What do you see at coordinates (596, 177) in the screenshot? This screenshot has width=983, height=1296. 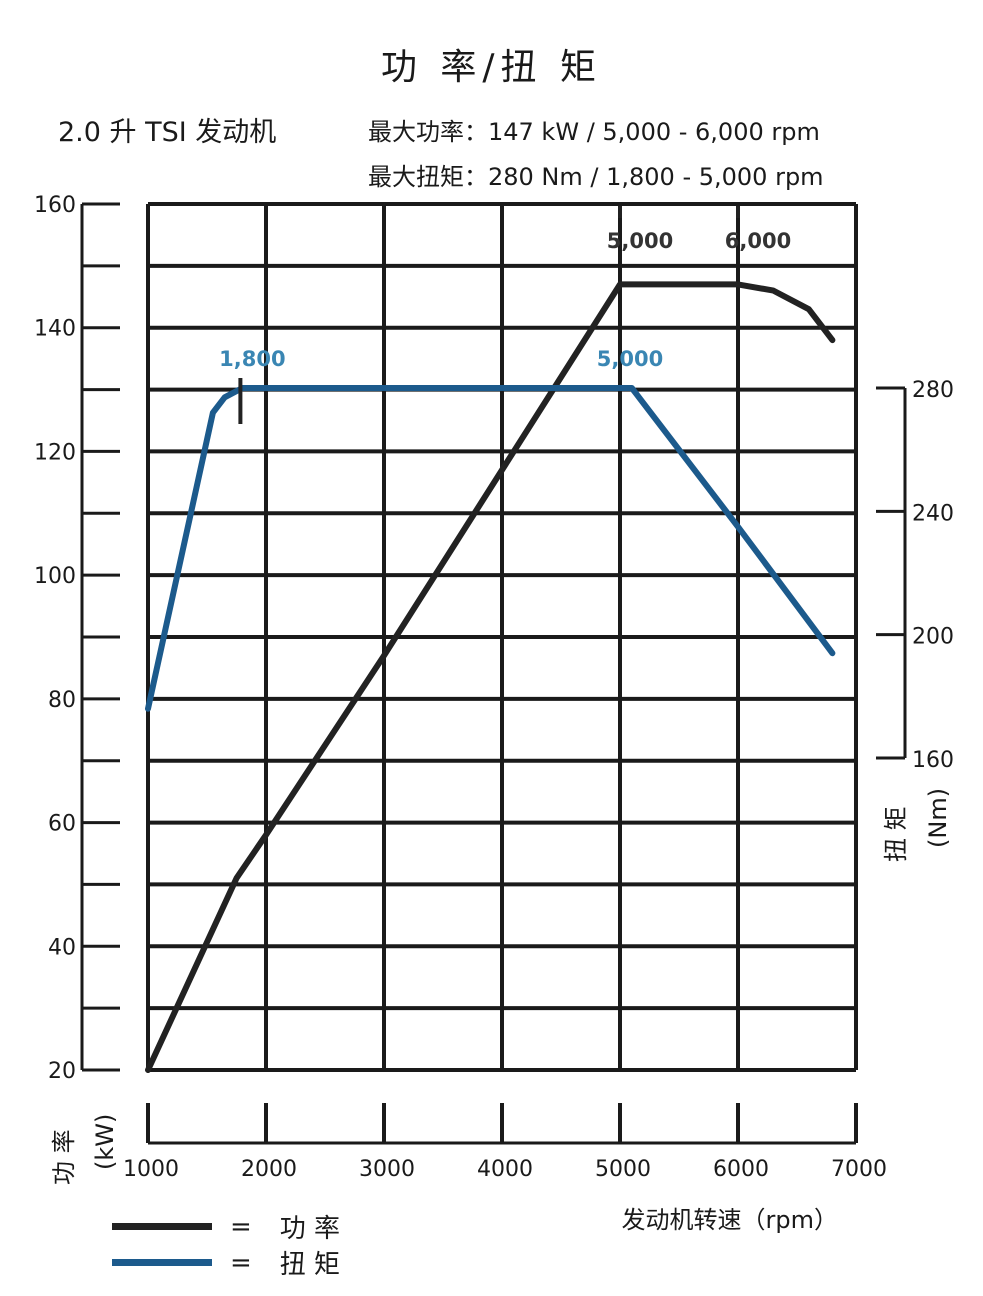 I see `max-torque-spec: 最大扭矩：280 Nm / 1,800 - 5,000 rpm` at bounding box center [596, 177].